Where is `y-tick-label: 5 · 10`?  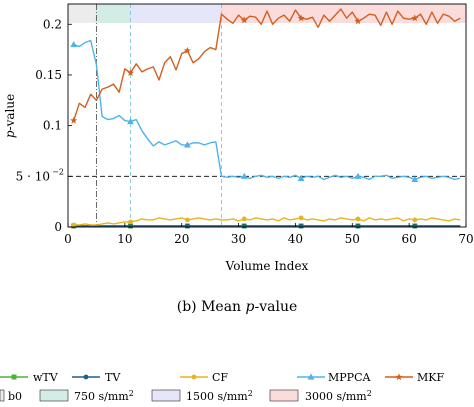 y-tick-label: 5 · 10 is located at coordinates (33, 176).